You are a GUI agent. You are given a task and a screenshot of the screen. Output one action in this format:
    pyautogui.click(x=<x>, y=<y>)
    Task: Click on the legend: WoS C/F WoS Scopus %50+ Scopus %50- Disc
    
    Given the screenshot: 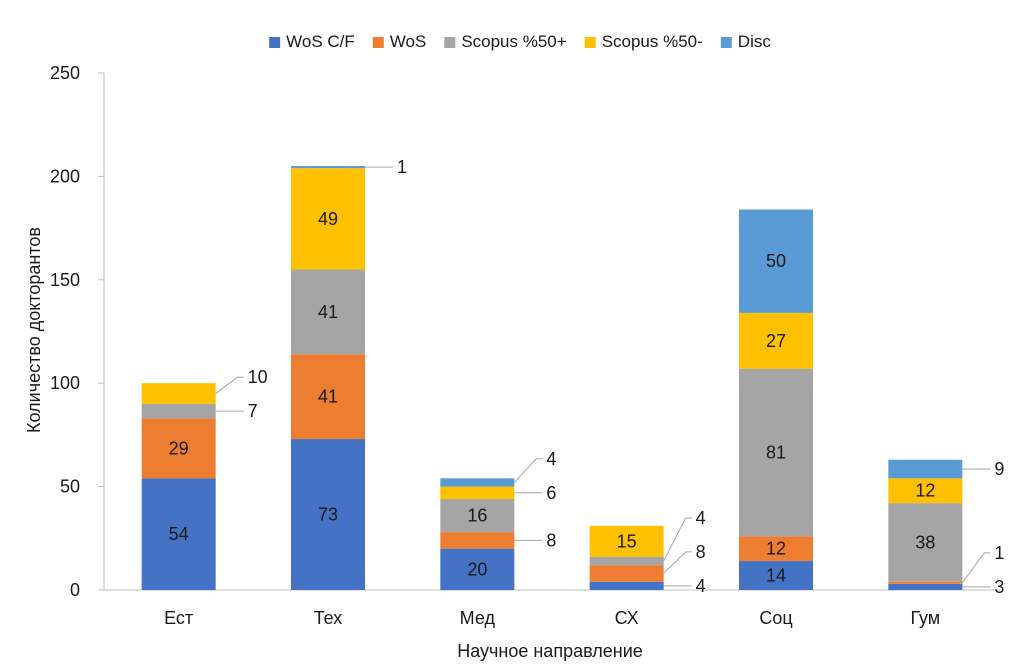 What is the action you would take?
    pyautogui.click(x=520, y=41)
    